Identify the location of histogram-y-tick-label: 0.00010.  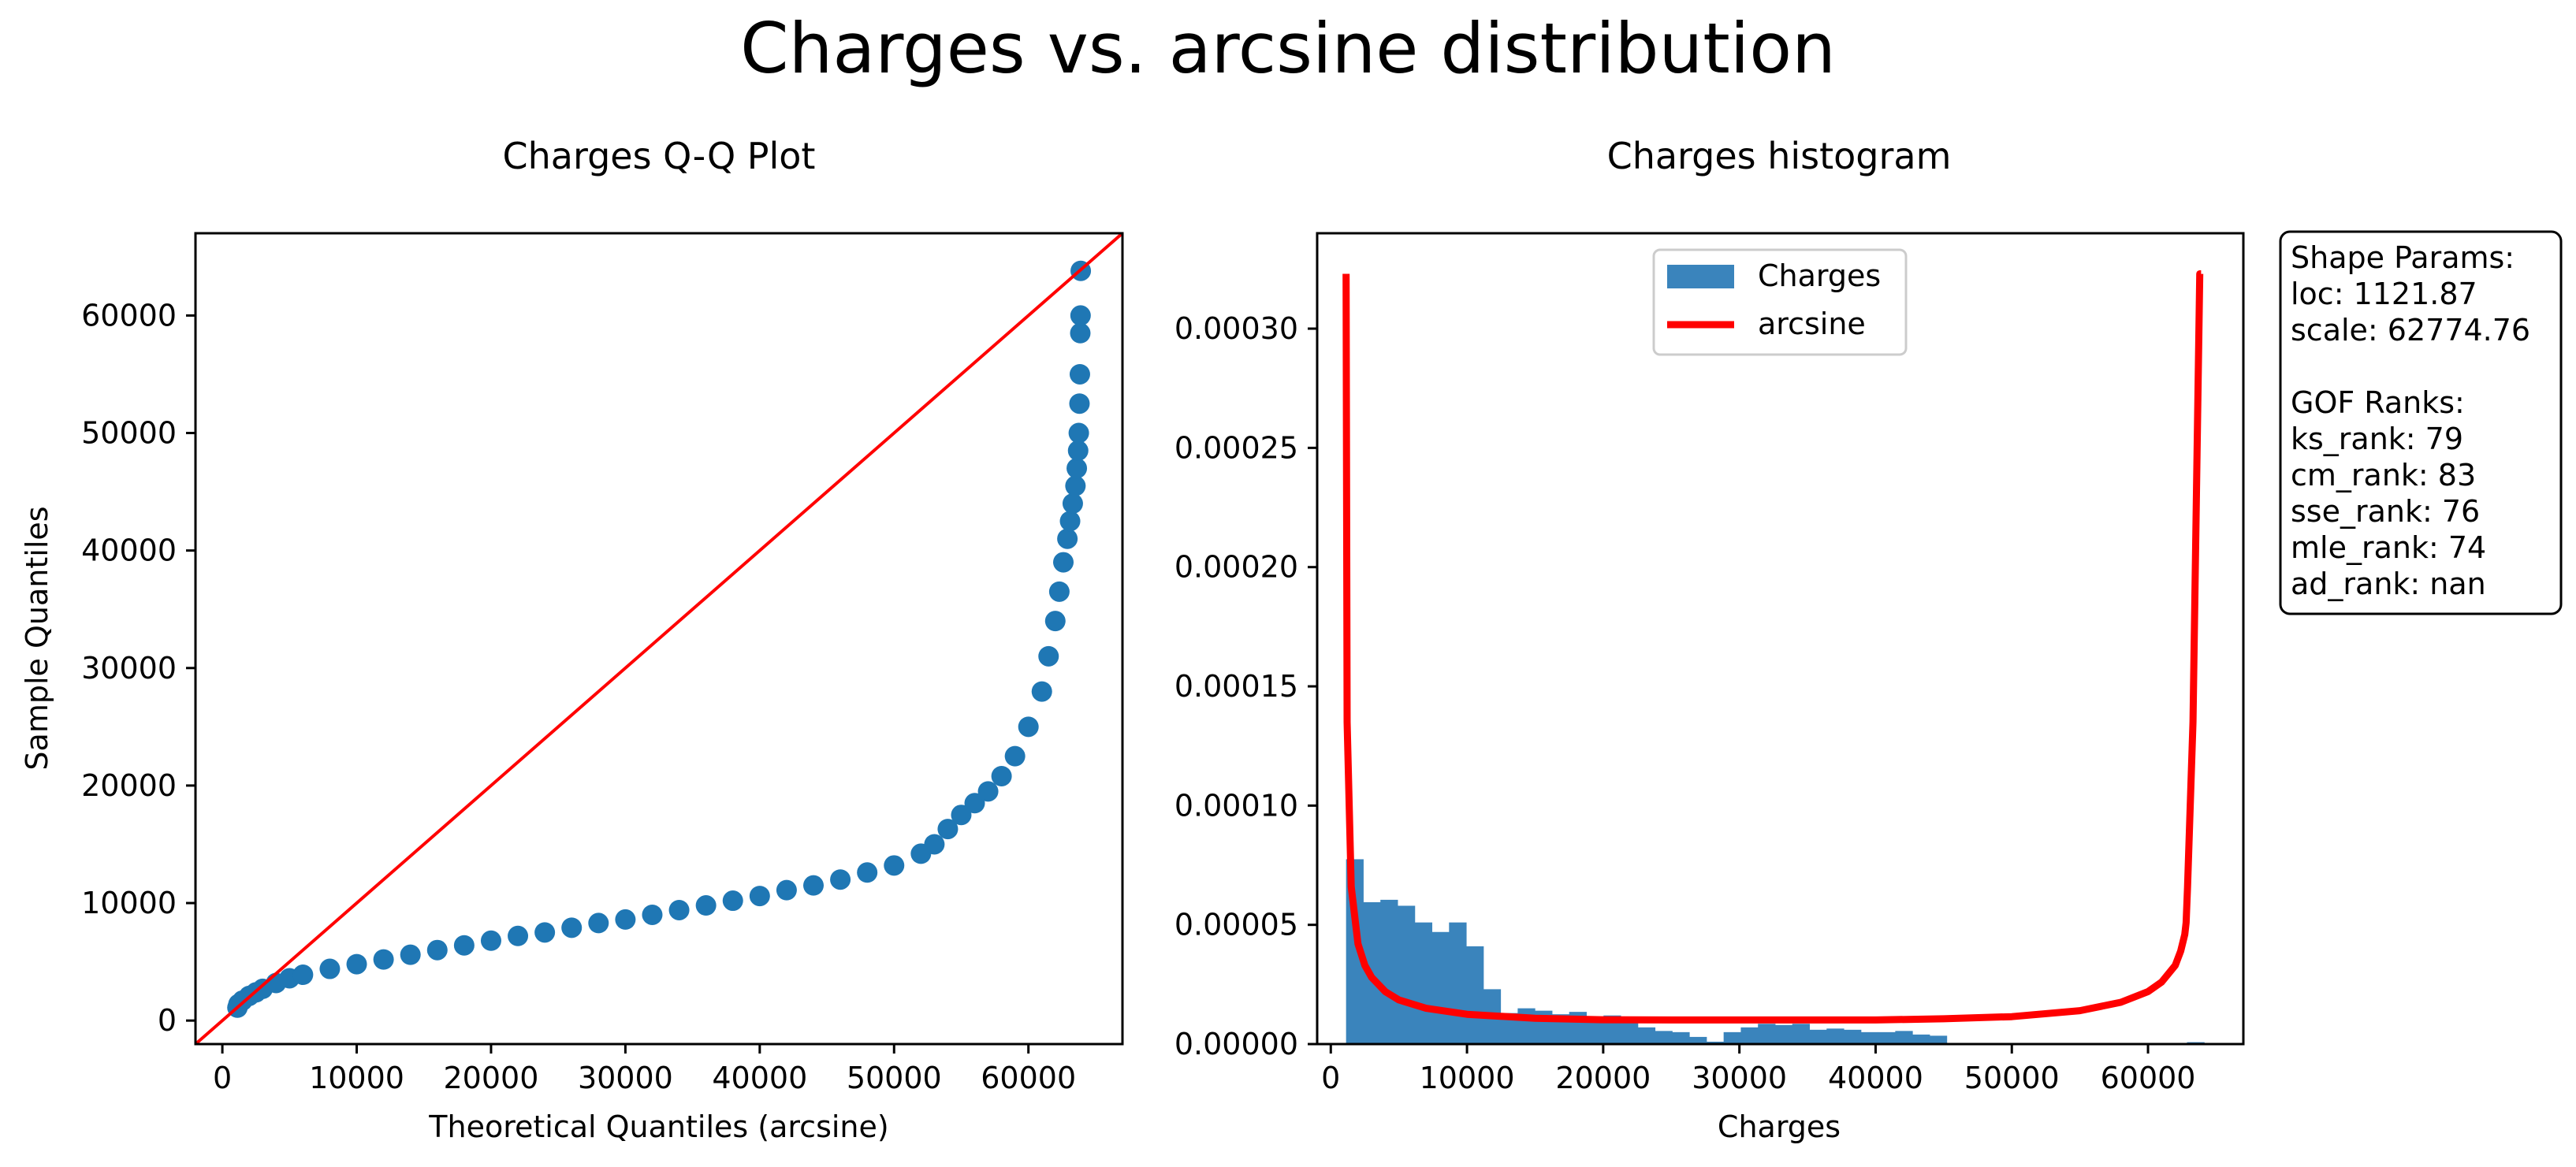
(1236, 805).